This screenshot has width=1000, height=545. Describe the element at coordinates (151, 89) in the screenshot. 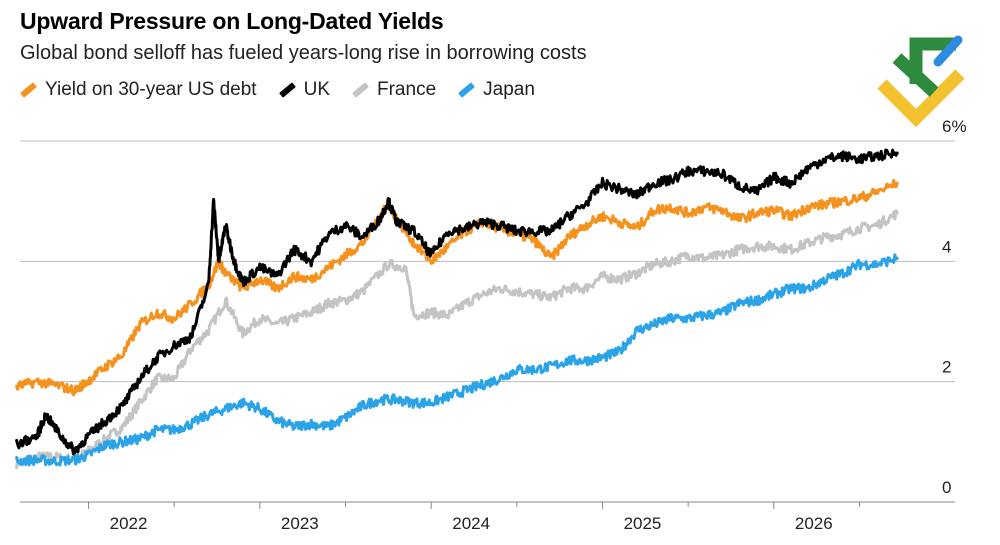

I see `legend-label-us: Yield on 30-year US debt` at that location.